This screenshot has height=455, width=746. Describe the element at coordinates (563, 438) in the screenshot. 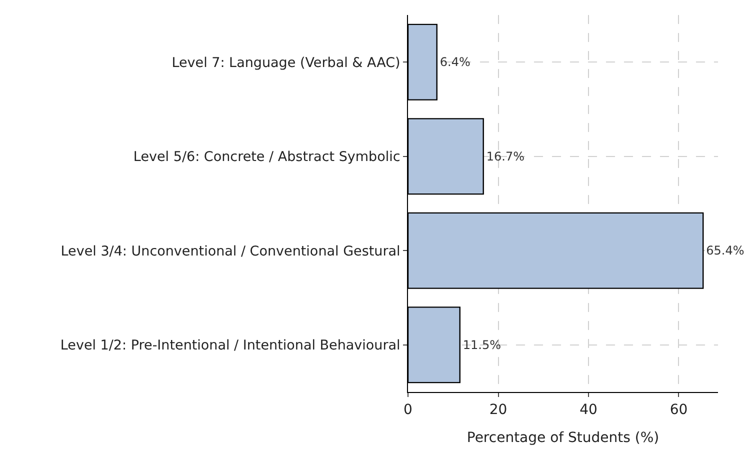

I see `x-axis-title: Percentage of Students (%)` at that location.